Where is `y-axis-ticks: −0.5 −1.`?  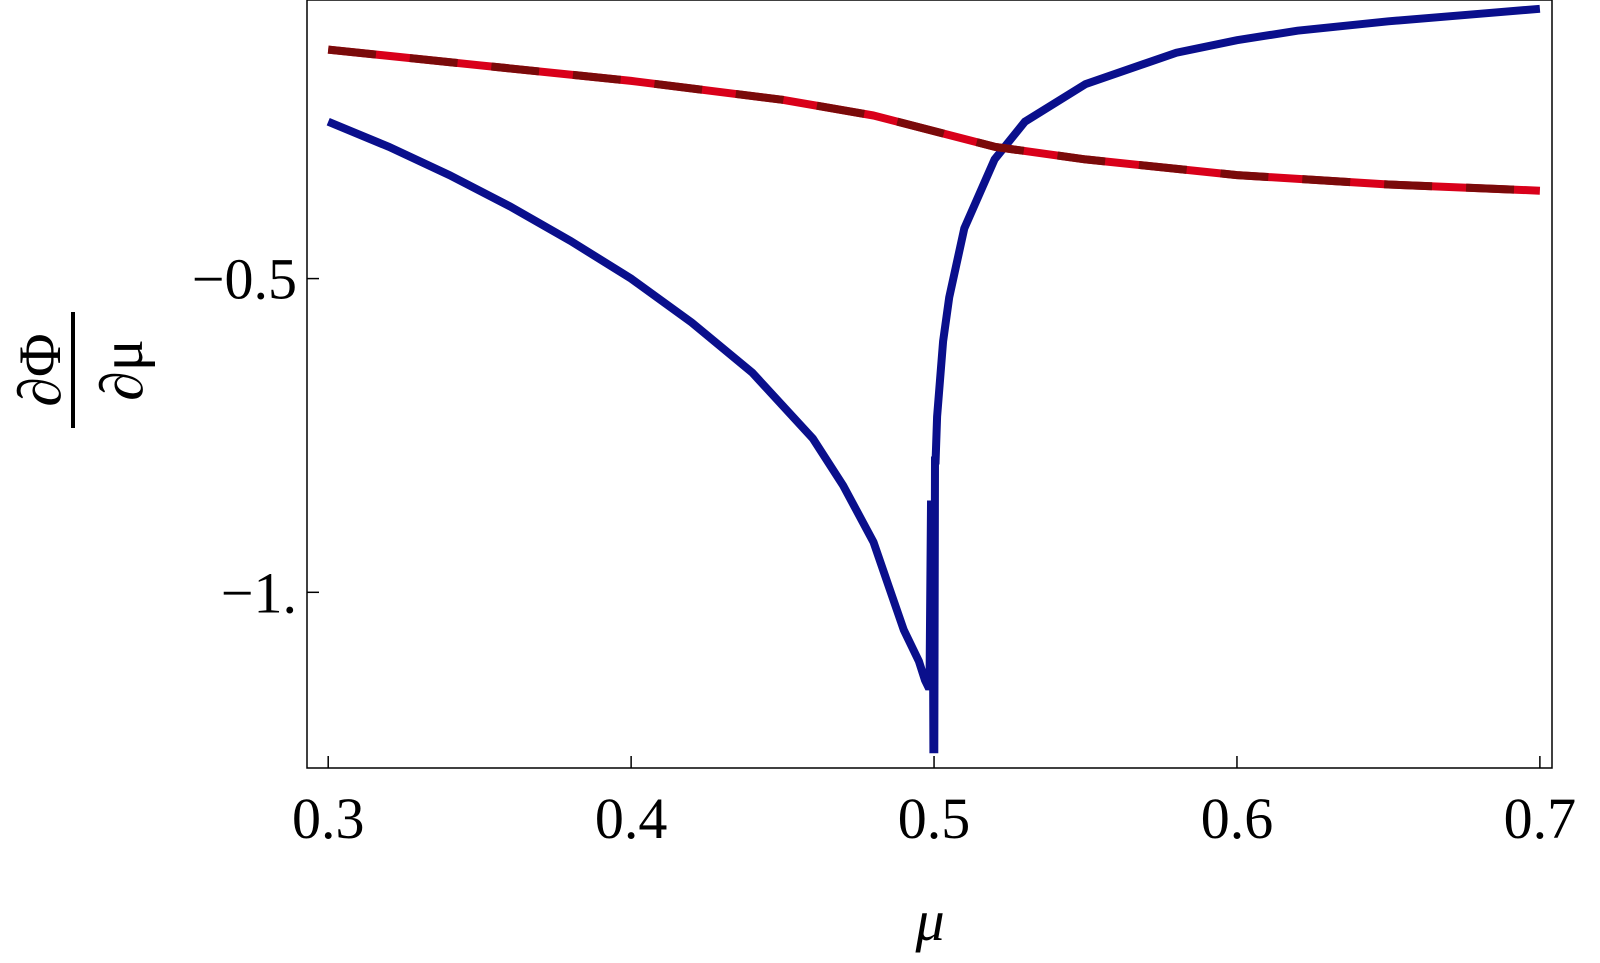 y-axis-ticks: −0.5 −1. is located at coordinates (255, 436).